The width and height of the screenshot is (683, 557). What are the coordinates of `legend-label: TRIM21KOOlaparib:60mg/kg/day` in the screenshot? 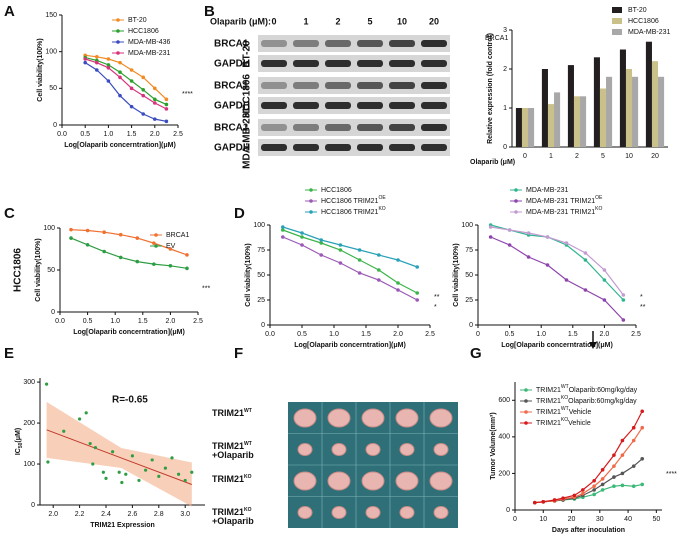 It's located at (586, 400).